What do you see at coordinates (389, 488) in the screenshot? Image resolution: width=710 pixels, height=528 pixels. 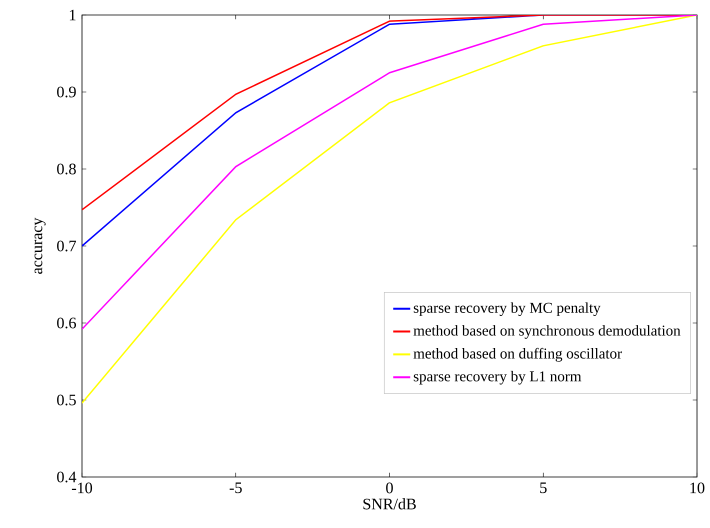 I see `x-tick-label: 0` at bounding box center [389, 488].